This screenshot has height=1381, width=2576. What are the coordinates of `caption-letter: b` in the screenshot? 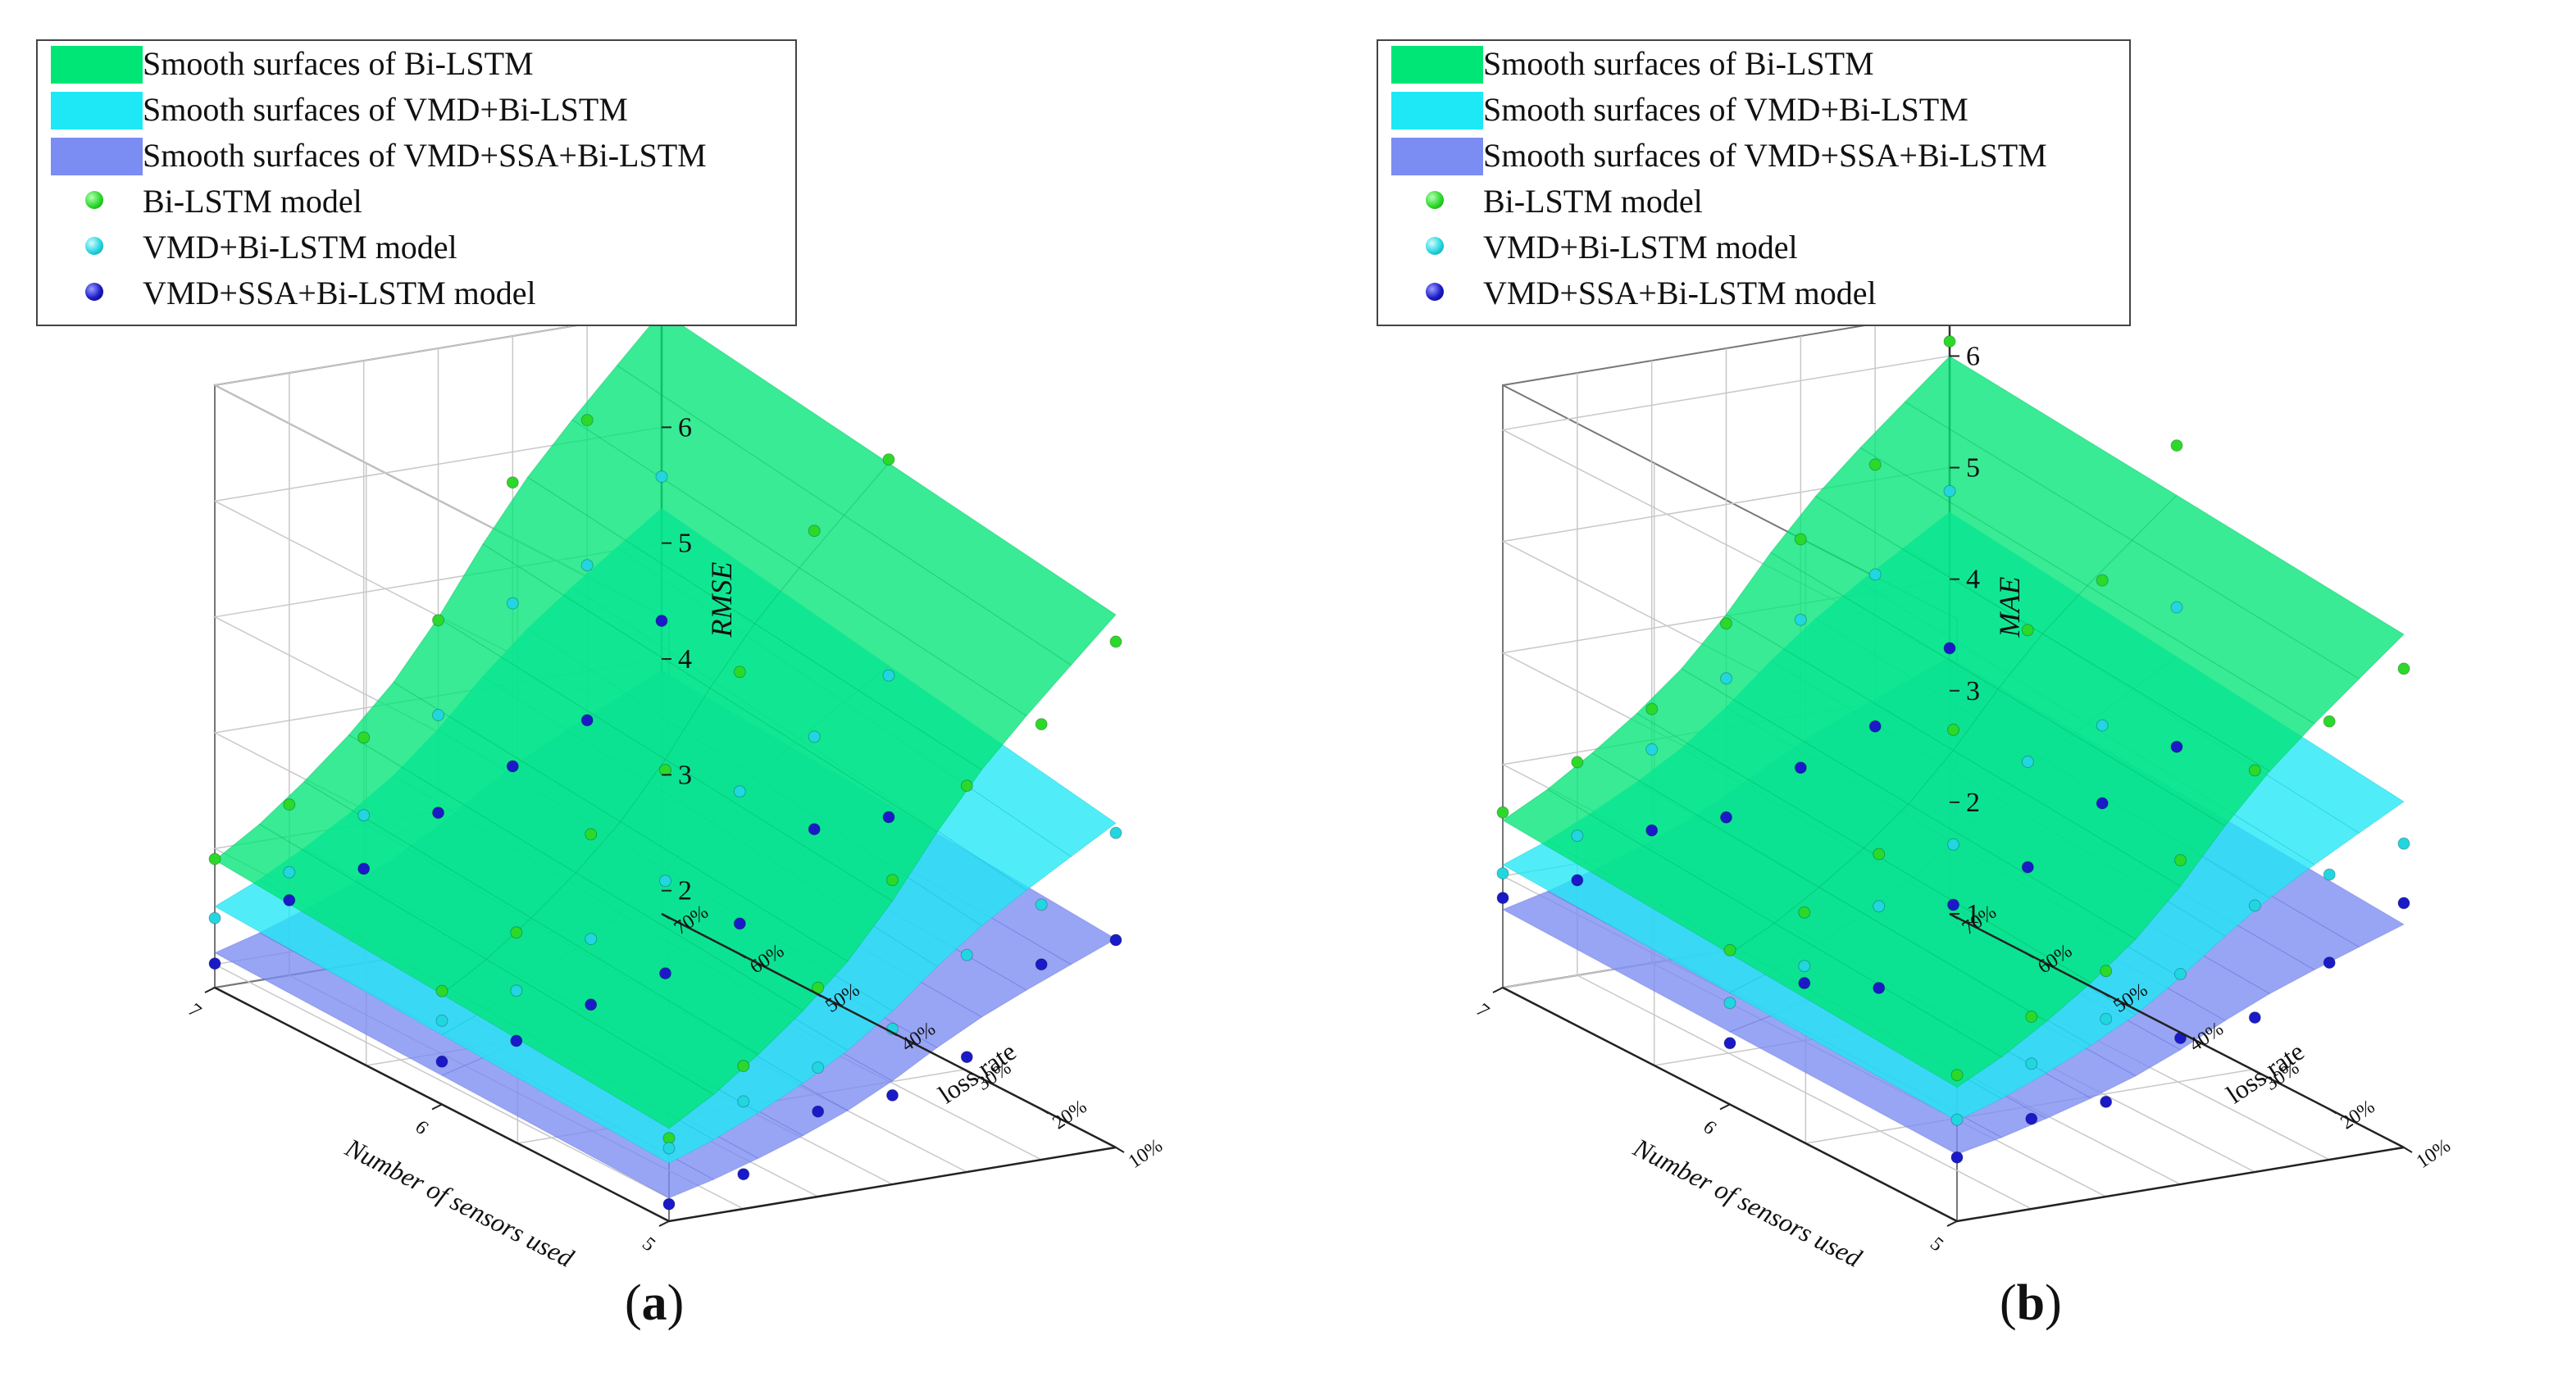 It's located at (2031, 1303).